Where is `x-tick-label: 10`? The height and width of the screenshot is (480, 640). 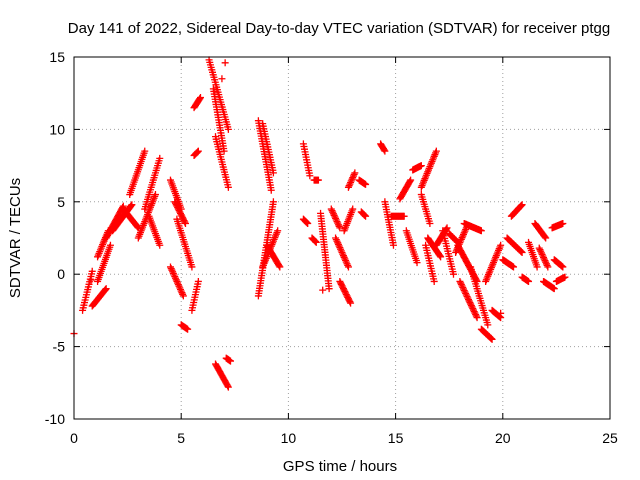 x-tick-label: 10 is located at coordinates (289, 438).